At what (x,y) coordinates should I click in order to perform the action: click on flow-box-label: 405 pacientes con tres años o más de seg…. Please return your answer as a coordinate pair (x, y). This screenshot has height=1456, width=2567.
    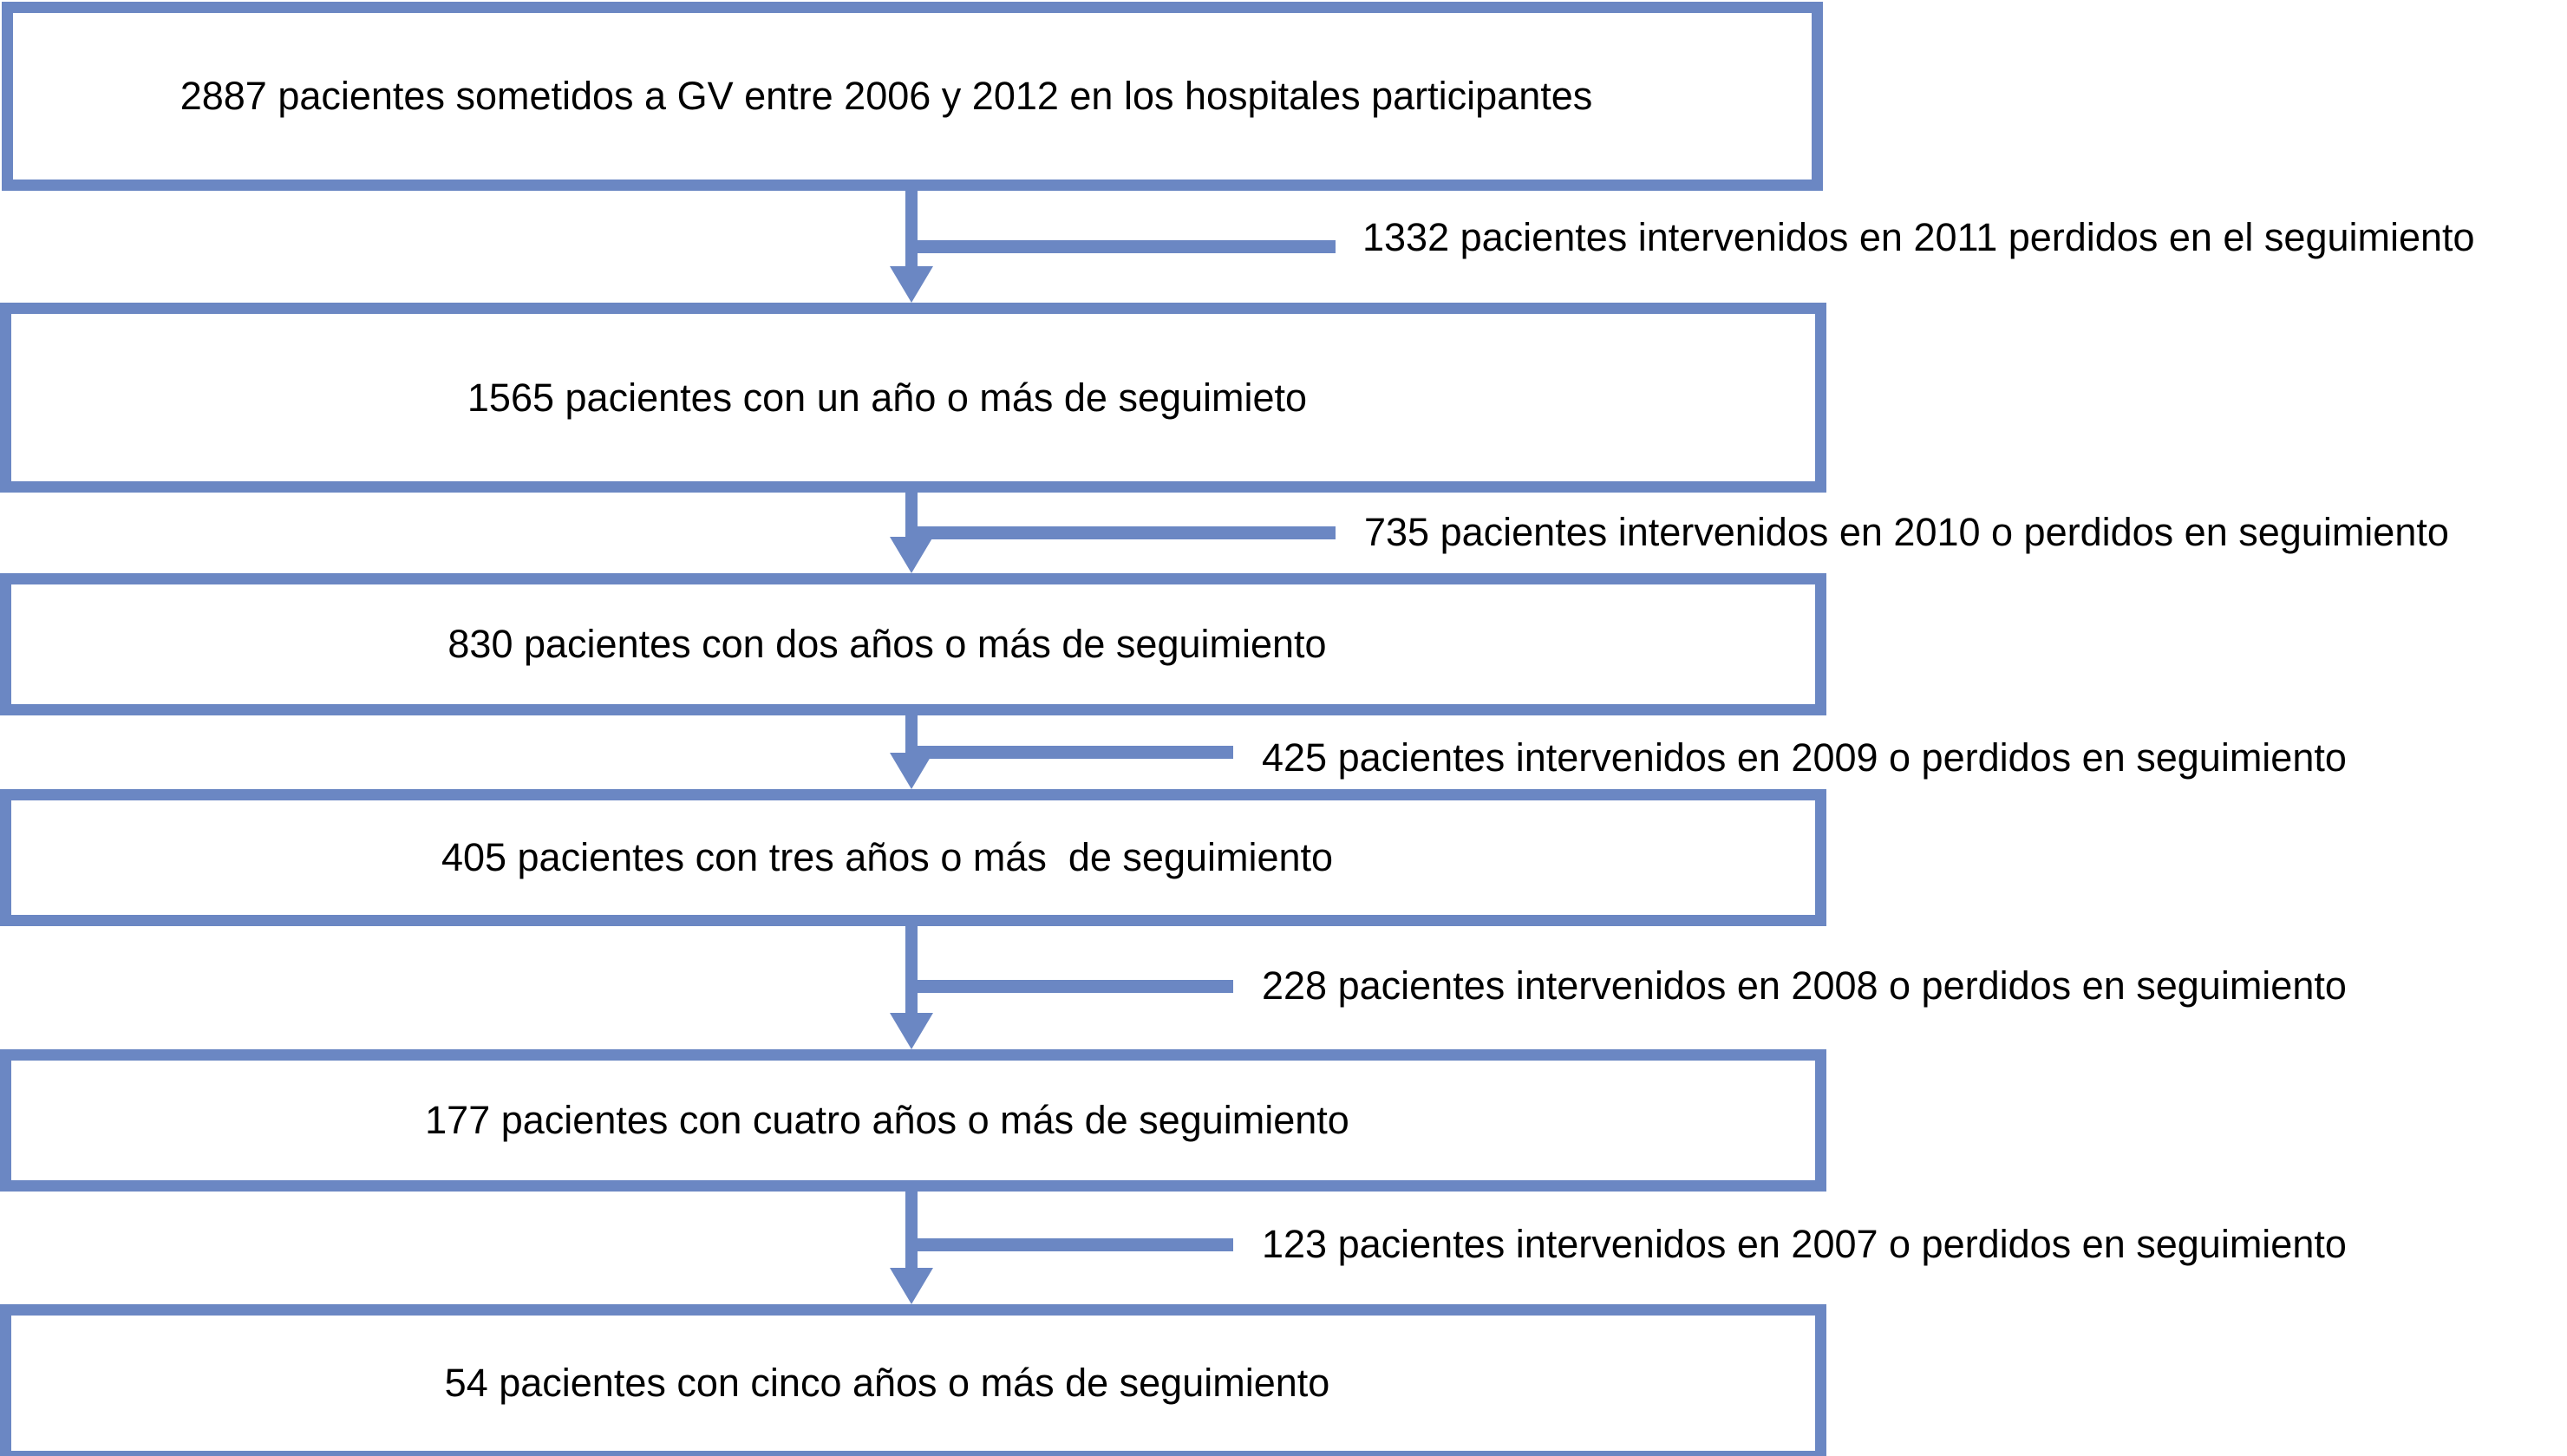
    Looking at the image, I should click on (887, 857).